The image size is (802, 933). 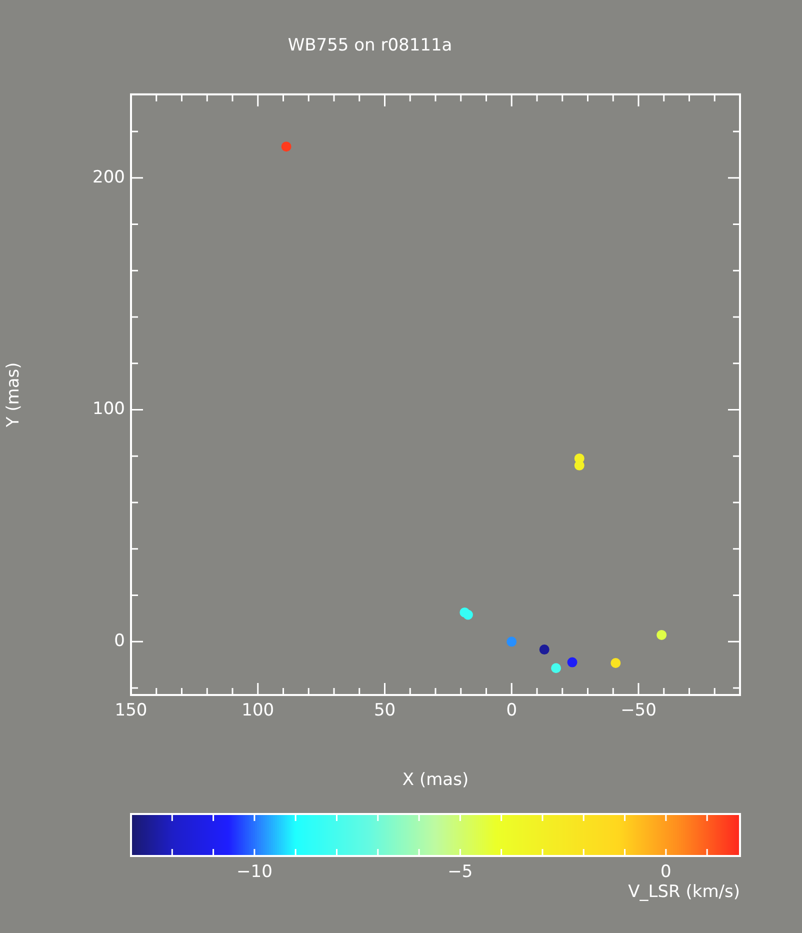 What do you see at coordinates (14, 395) in the screenshot?
I see `y-axis-title: Y (mas)` at bounding box center [14, 395].